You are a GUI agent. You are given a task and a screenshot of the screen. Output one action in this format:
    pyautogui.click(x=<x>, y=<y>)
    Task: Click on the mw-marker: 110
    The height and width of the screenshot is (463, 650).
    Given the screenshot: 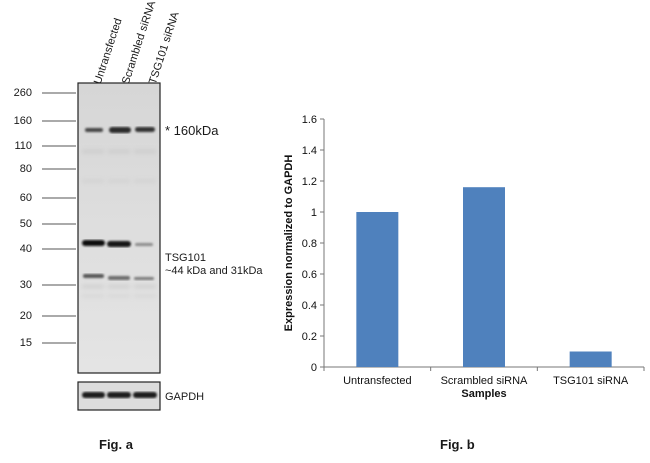 What is the action you would take?
    pyautogui.click(x=23, y=146)
    